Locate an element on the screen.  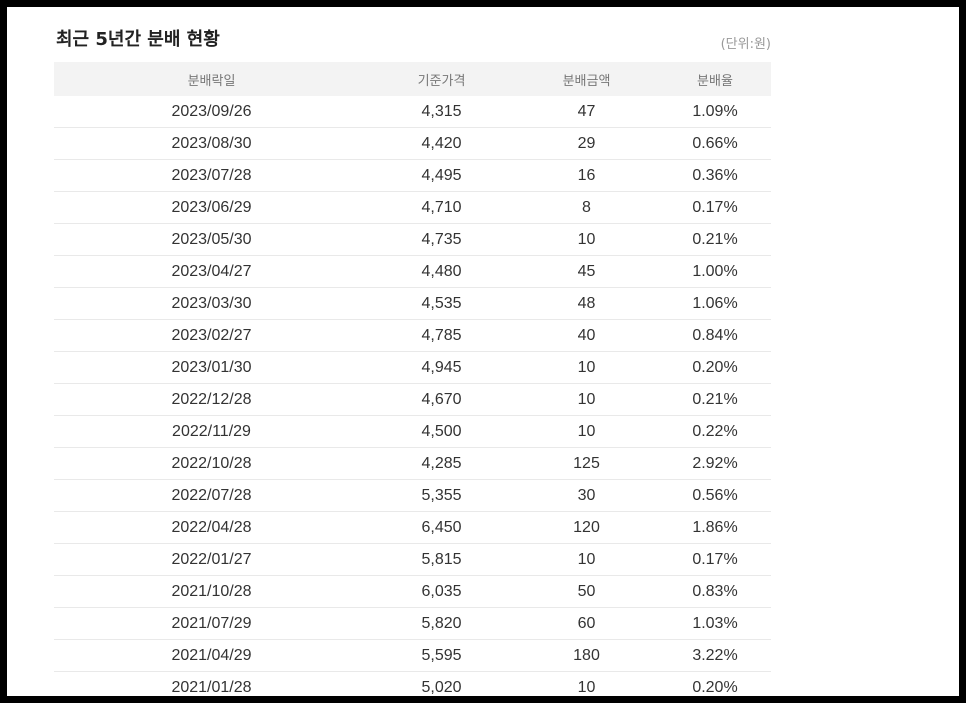
cell-ex-date: 2023/03/30 is located at coordinates (211, 303).